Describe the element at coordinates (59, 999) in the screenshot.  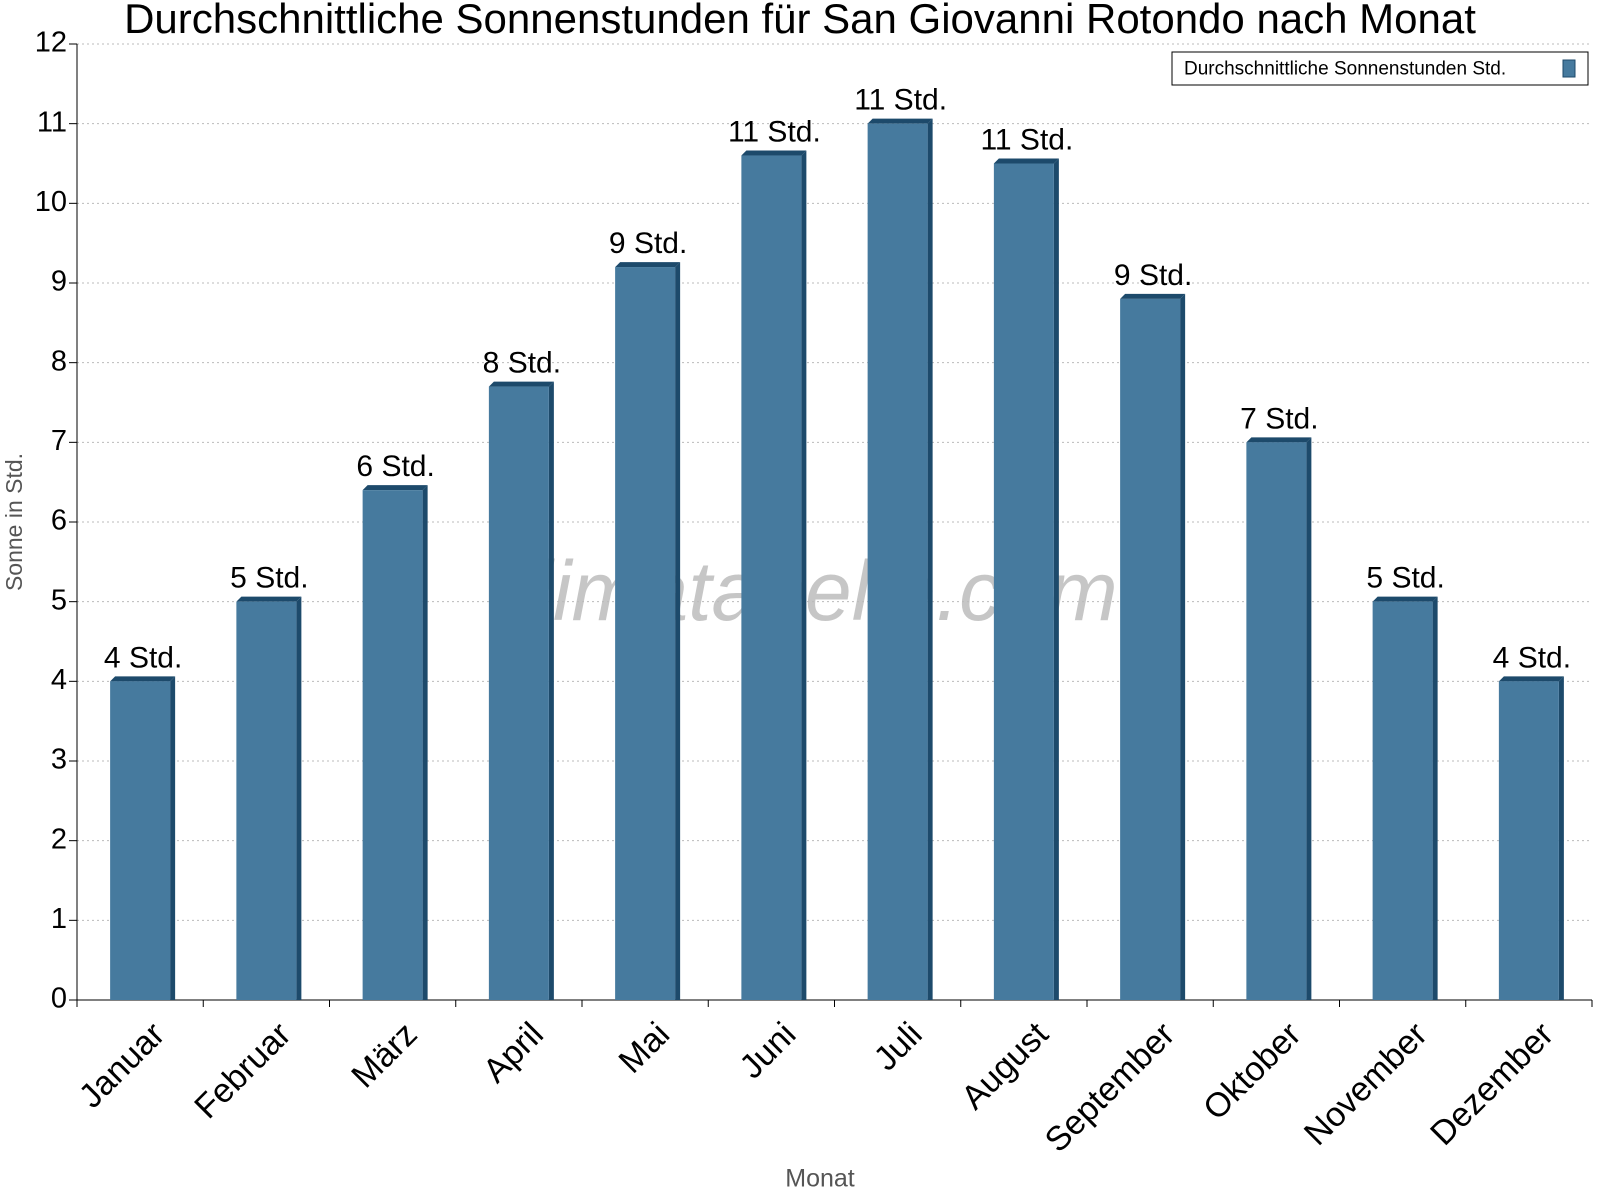
I see `y-tick-label: 0` at that location.